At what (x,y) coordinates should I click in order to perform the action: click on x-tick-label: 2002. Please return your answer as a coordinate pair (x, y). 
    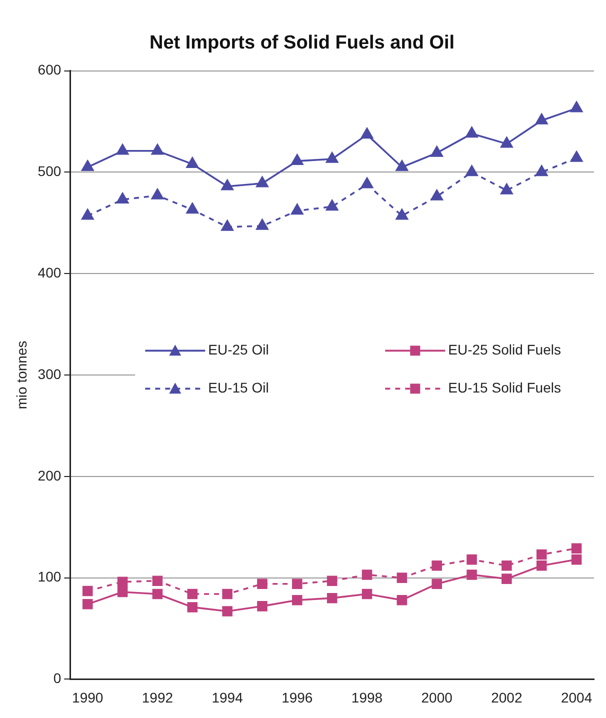
    Looking at the image, I should click on (506, 697).